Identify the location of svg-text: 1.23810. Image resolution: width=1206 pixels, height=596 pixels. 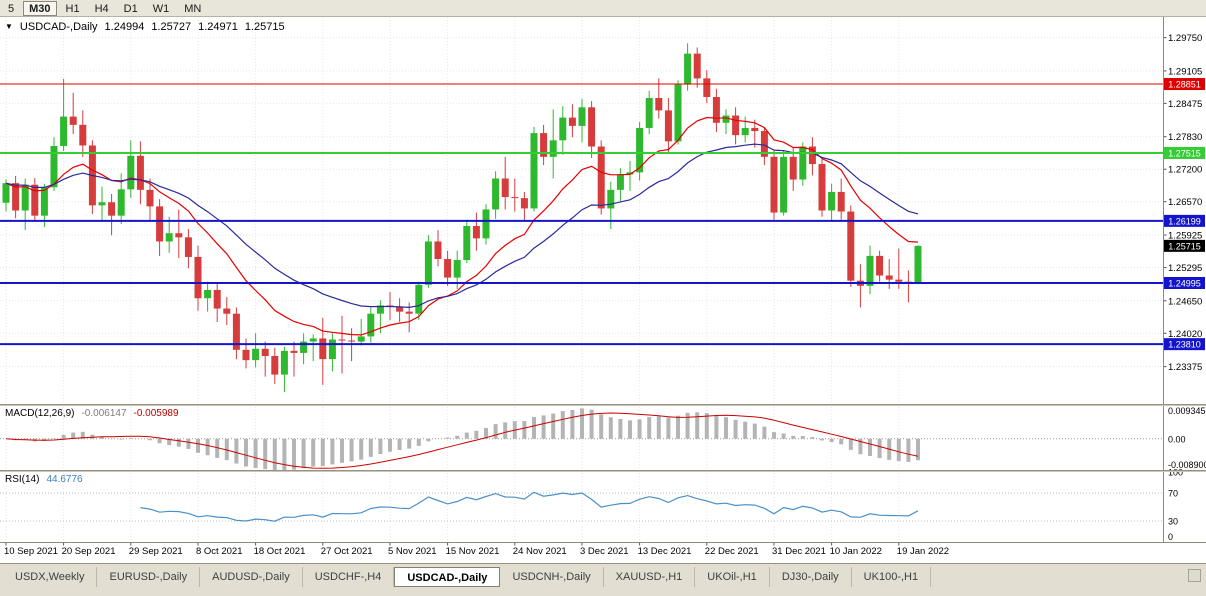
(1184, 345).